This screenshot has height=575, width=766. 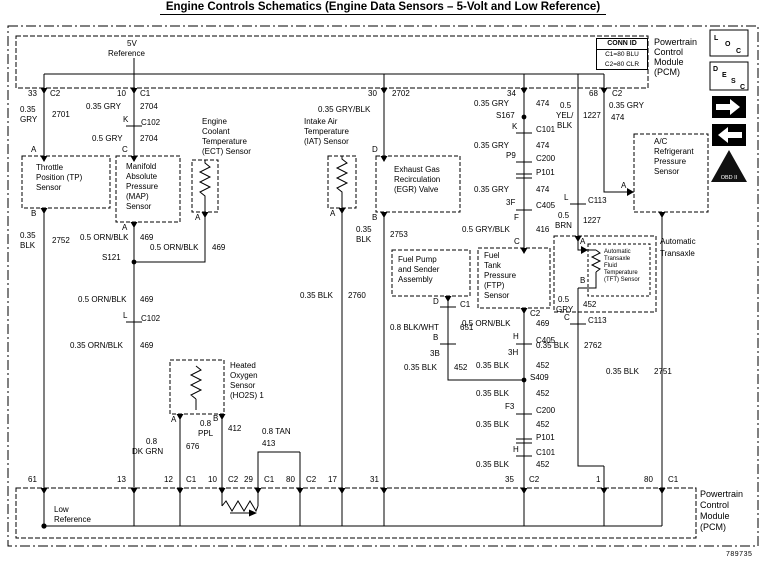 I want to click on connector-id: C200, so click(x=546, y=410).